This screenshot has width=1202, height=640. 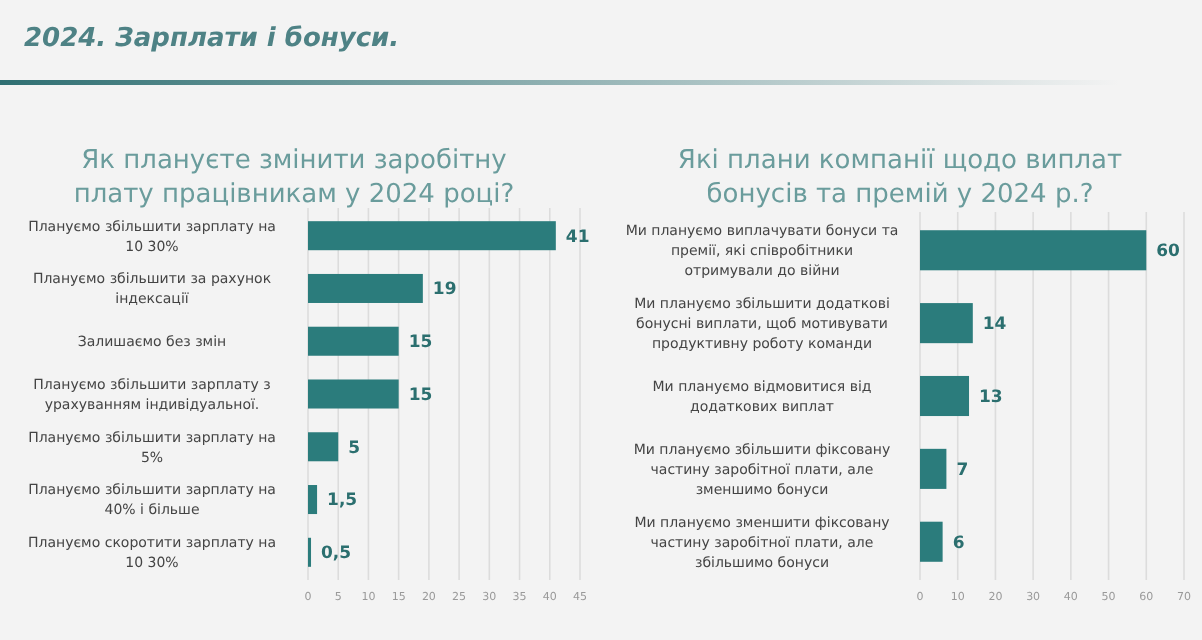 What do you see at coordinates (212, 39) in the screenshot?
I see `text: 2024. Зарплати і бонуси.` at bounding box center [212, 39].